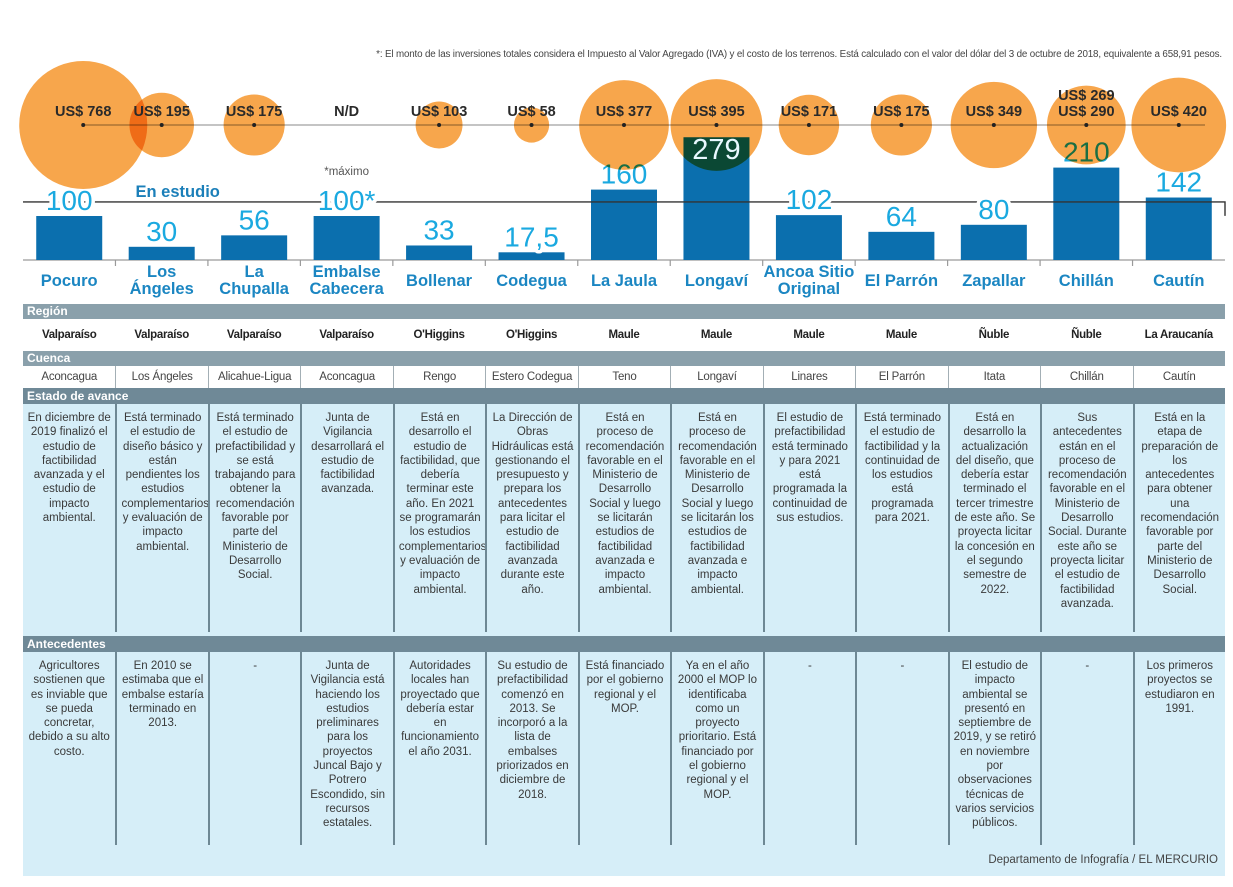 This screenshot has height=887, width=1233. Describe the element at coordinates (254, 280) in the screenshot. I see `category-label-la-chupalla: La Chupalla` at that location.